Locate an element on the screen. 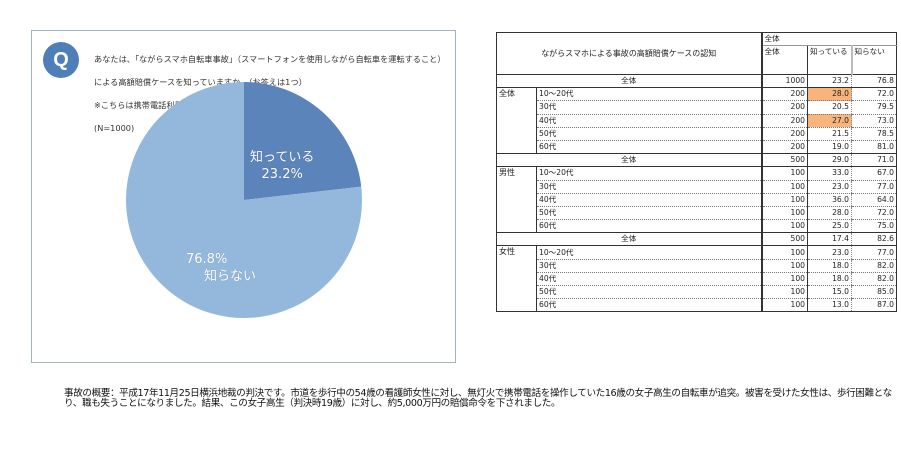  pie-chart-svg is located at coordinates (244, 200).